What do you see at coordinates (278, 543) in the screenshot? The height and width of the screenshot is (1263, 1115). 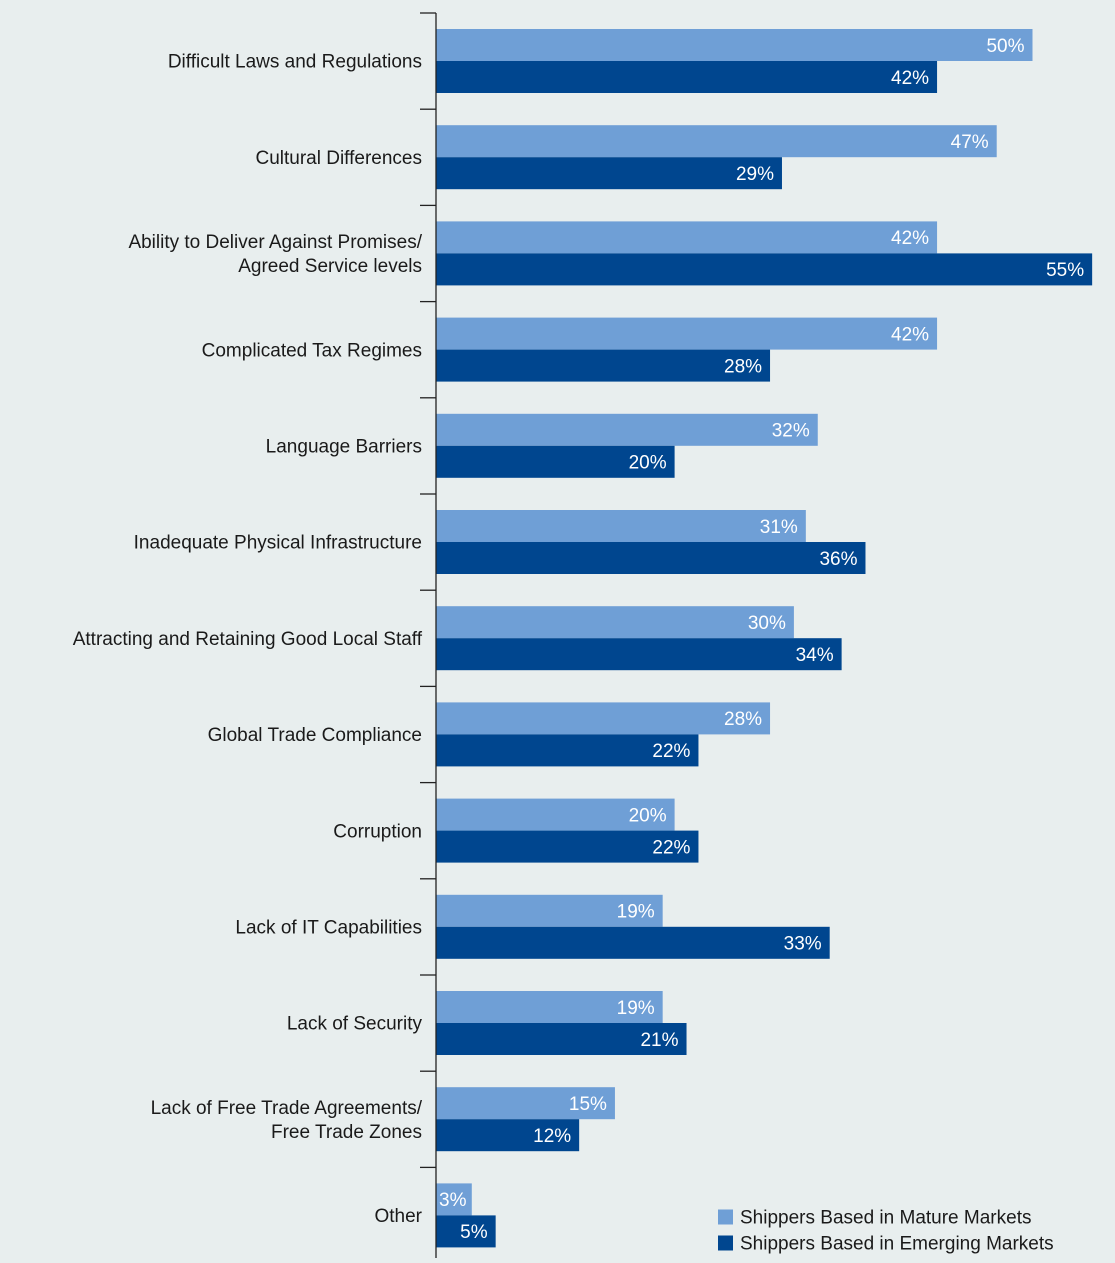 I see `category-label: Inadequate Physical Infrastructure` at bounding box center [278, 543].